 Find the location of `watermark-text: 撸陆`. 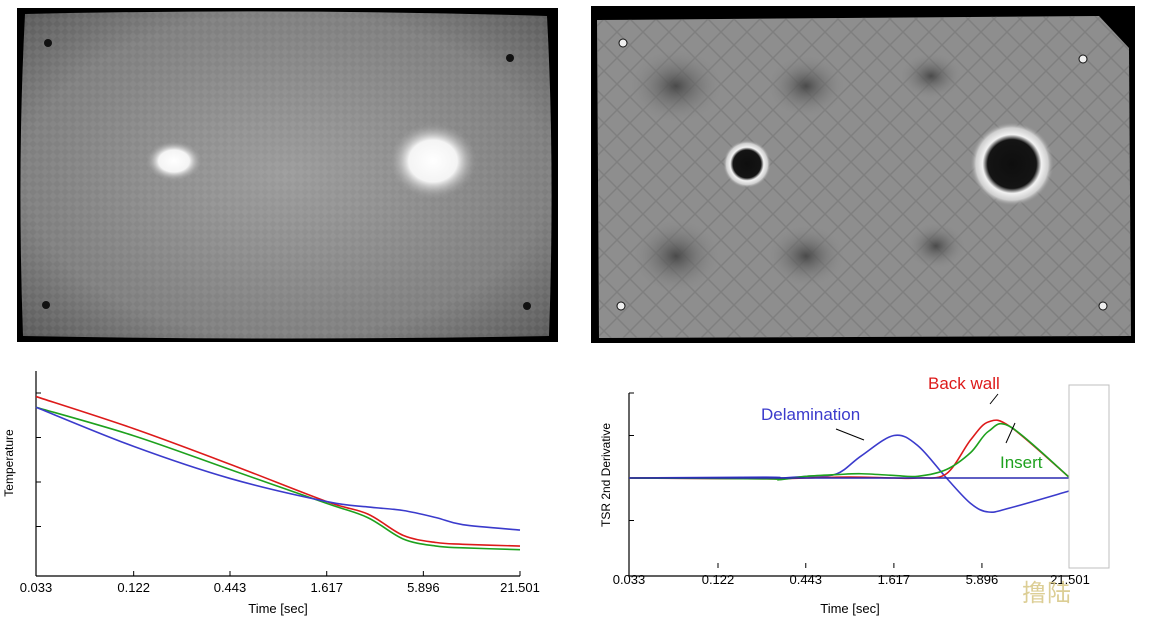

watermark-text: 撸陆 is located at coordinates (1047, 593).